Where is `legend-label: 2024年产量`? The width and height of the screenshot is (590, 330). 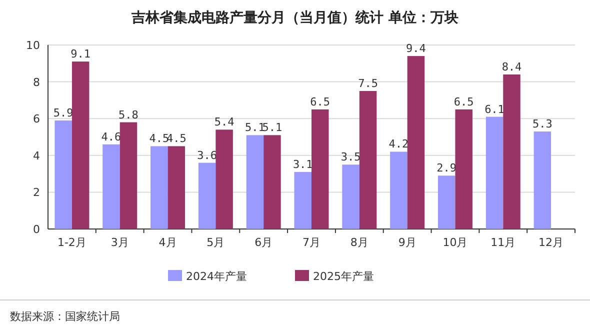
legend-label: 2024年产量 is located at coordinates (216, 276).